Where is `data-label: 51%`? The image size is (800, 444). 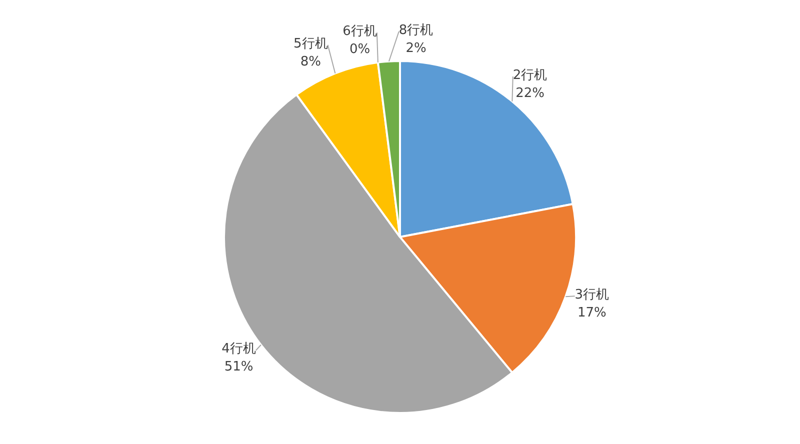
data-label: 51% is located at coordinates (239, 367).